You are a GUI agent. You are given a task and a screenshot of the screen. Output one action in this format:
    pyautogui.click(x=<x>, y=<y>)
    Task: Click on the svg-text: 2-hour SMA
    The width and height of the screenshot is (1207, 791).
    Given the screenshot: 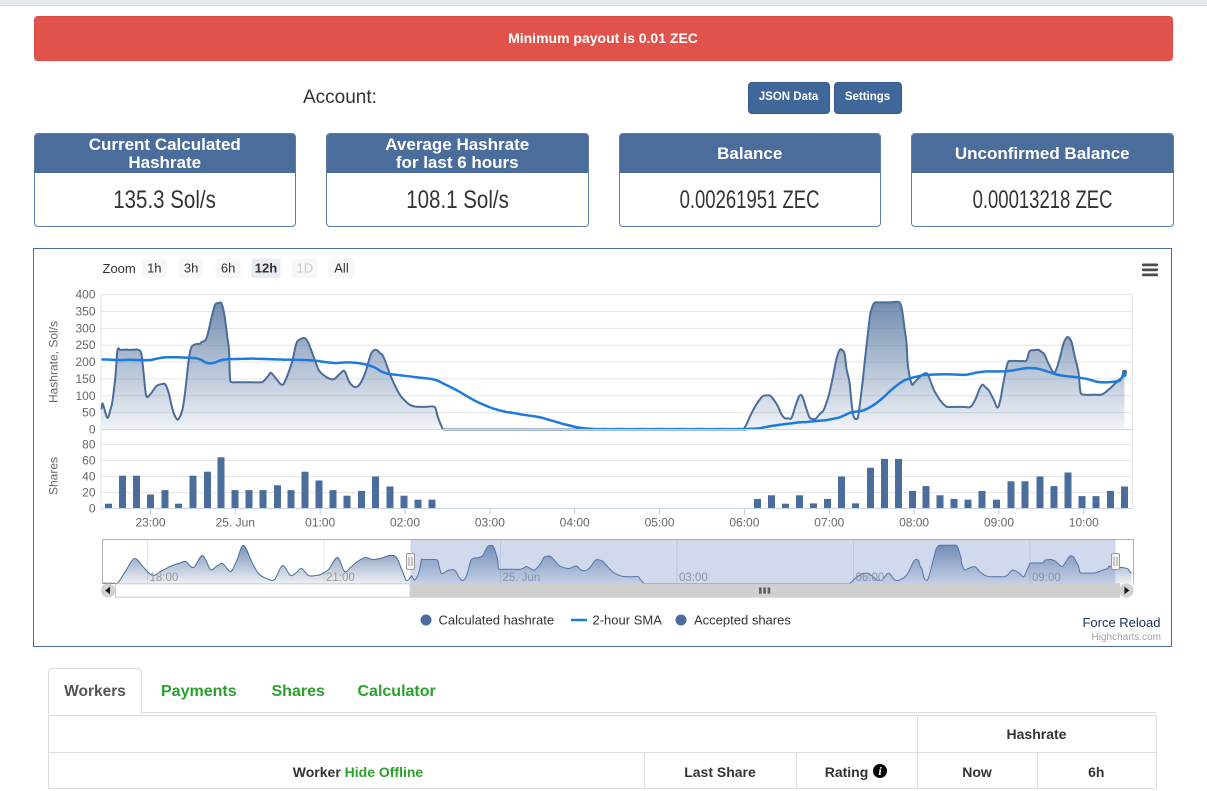 What is the action you would take?
    pyautogui.click(x=627, y=620)
    